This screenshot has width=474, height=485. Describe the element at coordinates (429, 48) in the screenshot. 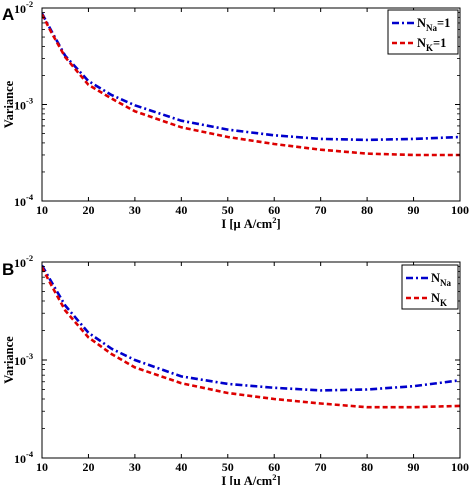

I see `panel-a-legend-label-sub-1: K` at that location.